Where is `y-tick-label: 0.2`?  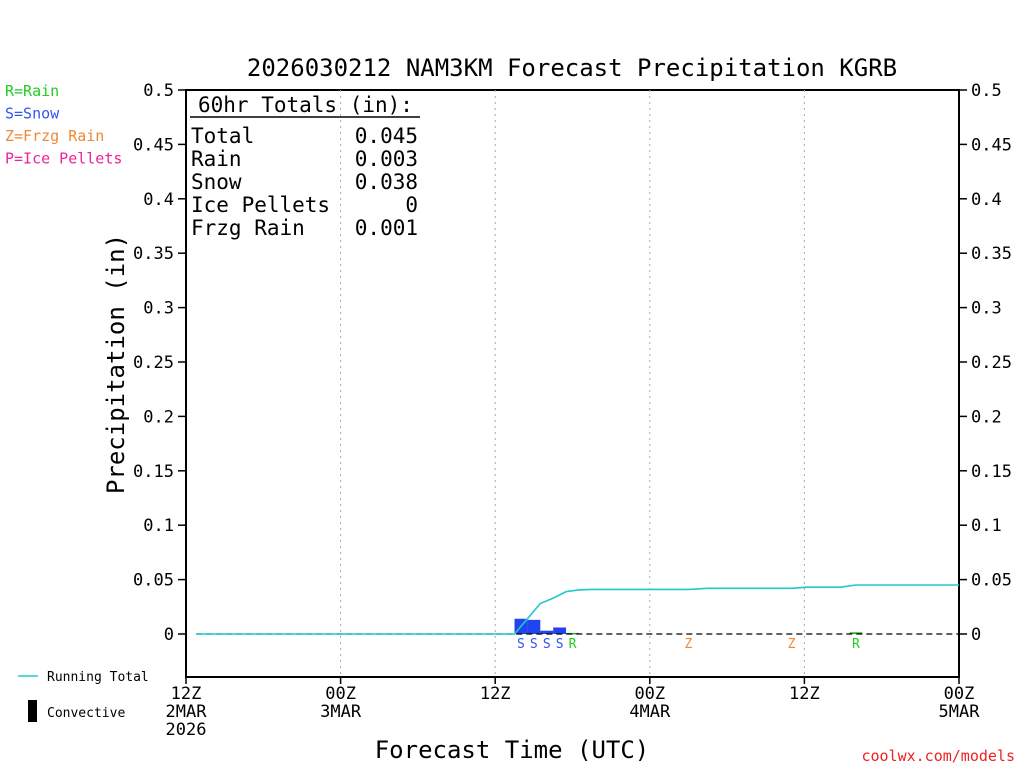 y-tick-label: 0.2 is located at coordinates (158, 417).